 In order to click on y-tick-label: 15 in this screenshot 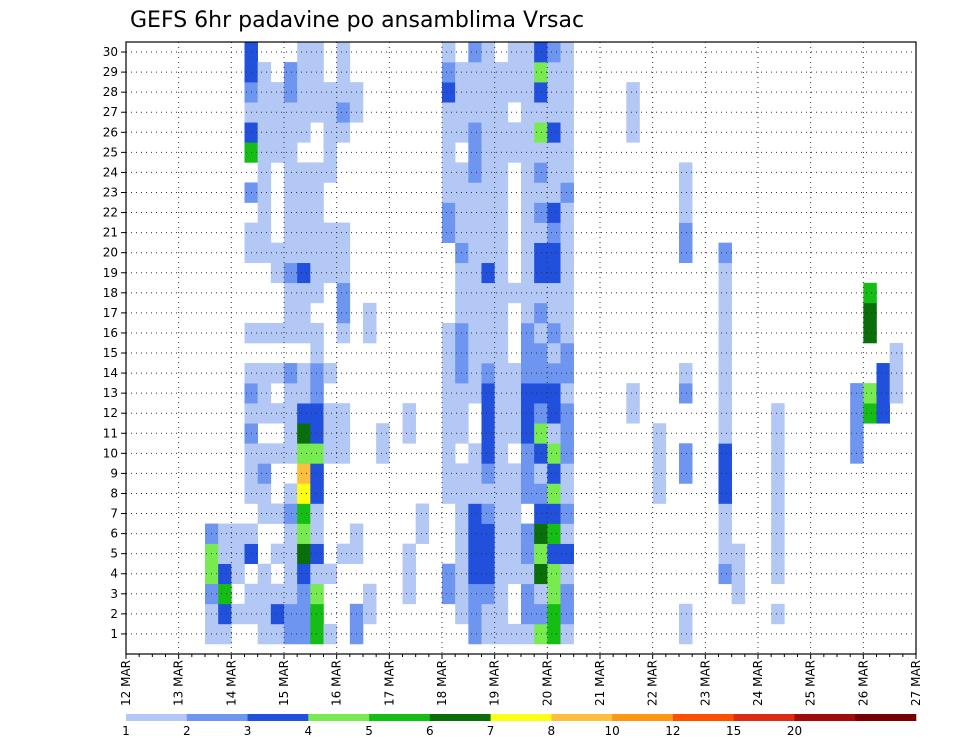, I will do `click(110, 353)`.